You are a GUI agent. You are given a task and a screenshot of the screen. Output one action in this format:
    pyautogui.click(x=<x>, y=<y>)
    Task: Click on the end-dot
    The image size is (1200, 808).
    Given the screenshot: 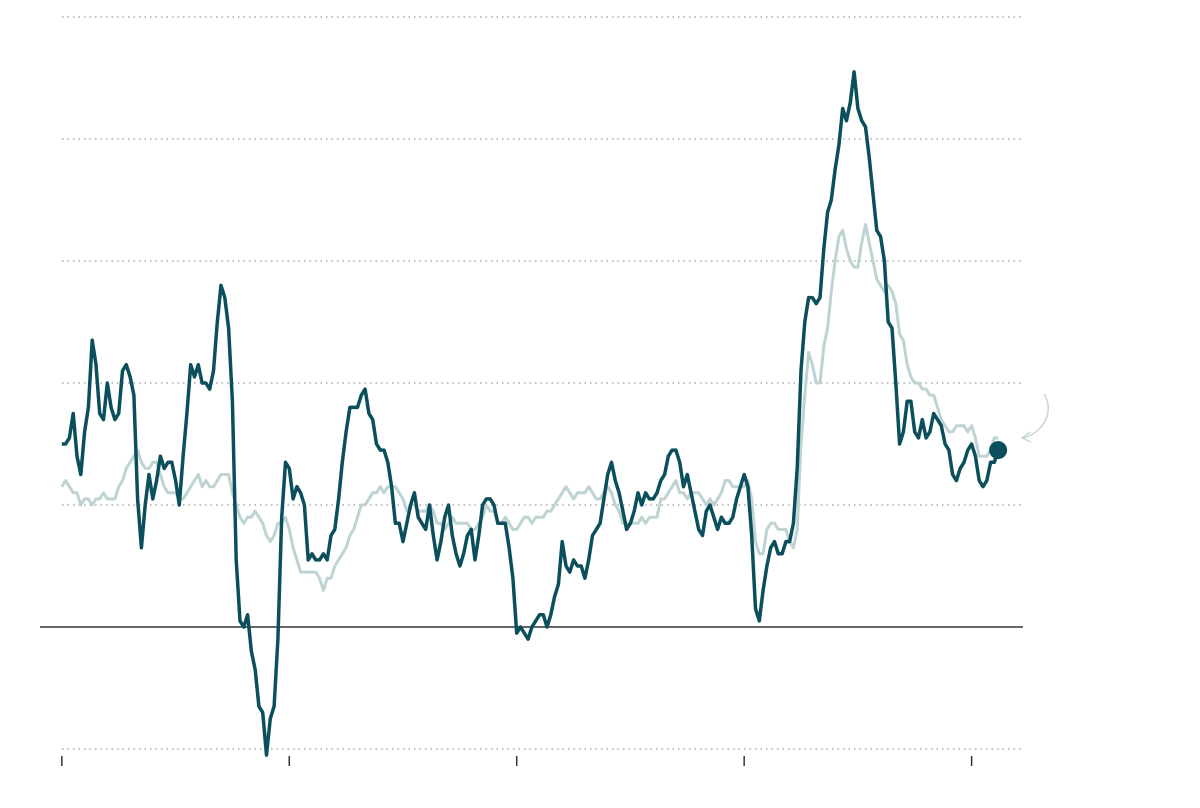 What is the action you would take?
    pyautogui.click(x=998, y=450)
    